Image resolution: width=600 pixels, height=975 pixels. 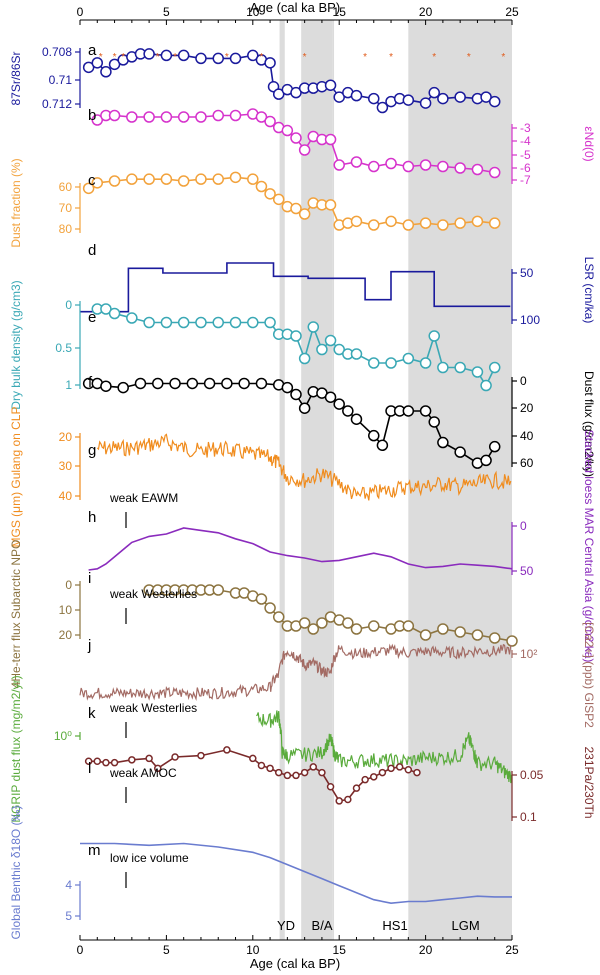 What do you see at coordinates (68, 385) in the screenshot?
I see `y-tick-label-e: 1` at bounding box center [68, 385].